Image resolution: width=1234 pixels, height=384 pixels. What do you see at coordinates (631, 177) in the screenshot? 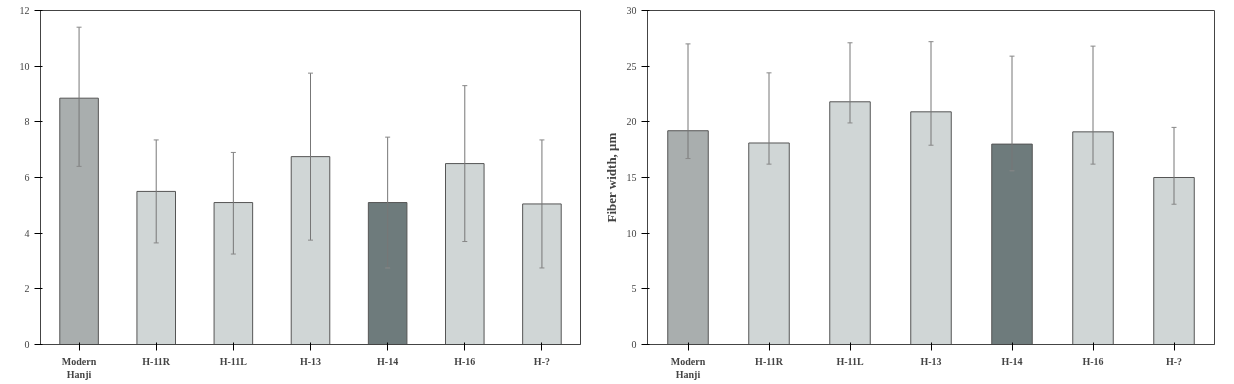
I see `y-tick-label: 15` at bounding box center [631, 177].